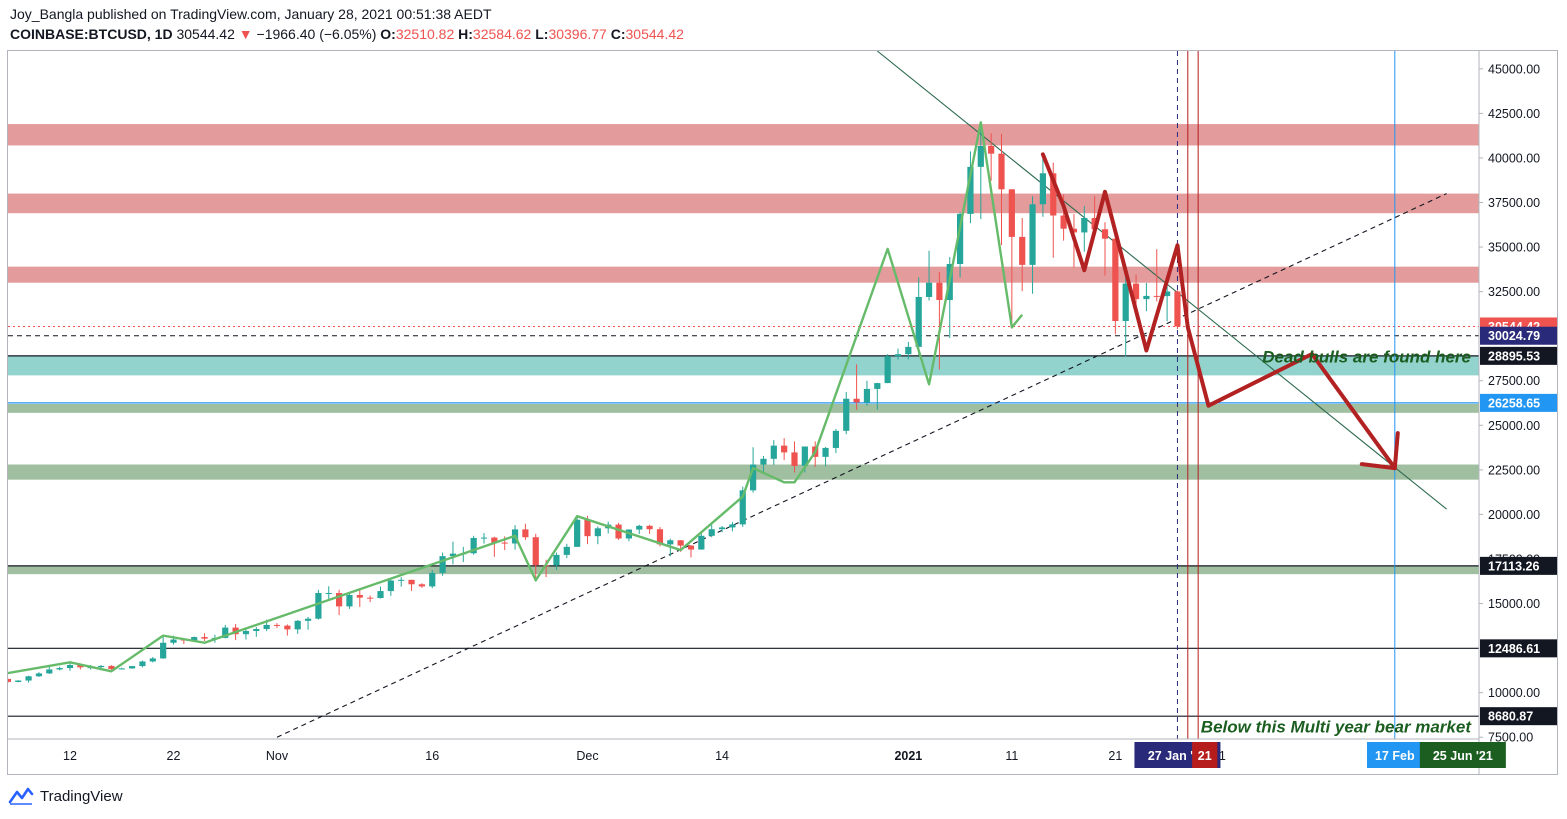  What do you see at coordinates (1514, 336) in the screenshot?
I see `price-label-1: 30024.79` at bounding box center [1514, 336].